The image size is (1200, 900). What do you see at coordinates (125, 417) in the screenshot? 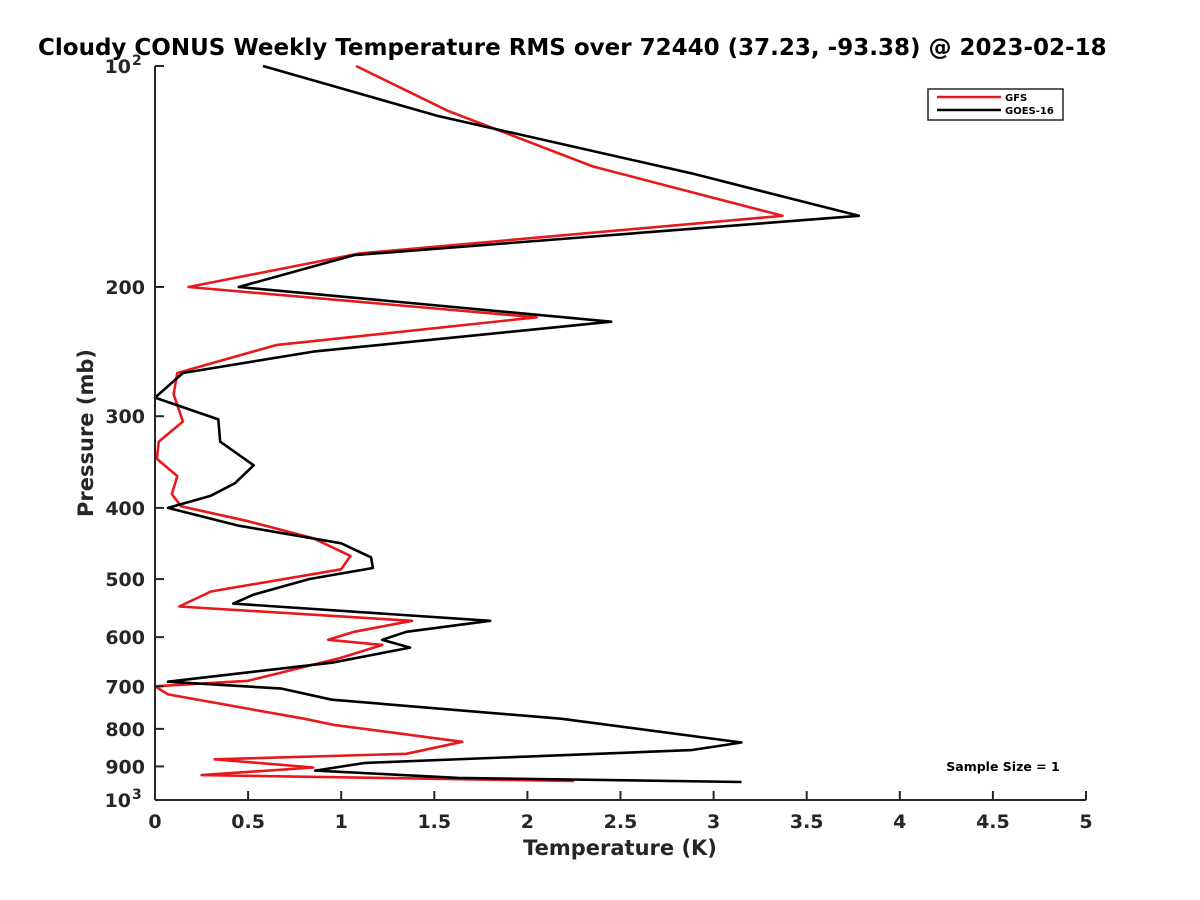
I see `y-tick-label: 300` at bounding box center [125, 417].